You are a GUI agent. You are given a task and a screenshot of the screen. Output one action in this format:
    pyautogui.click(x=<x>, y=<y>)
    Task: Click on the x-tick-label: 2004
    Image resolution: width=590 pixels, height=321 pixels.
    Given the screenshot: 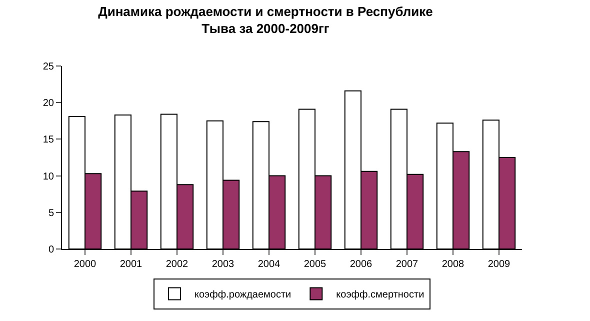 What is the action you would take?
    pyautogui.click(x=269, y=264)
    